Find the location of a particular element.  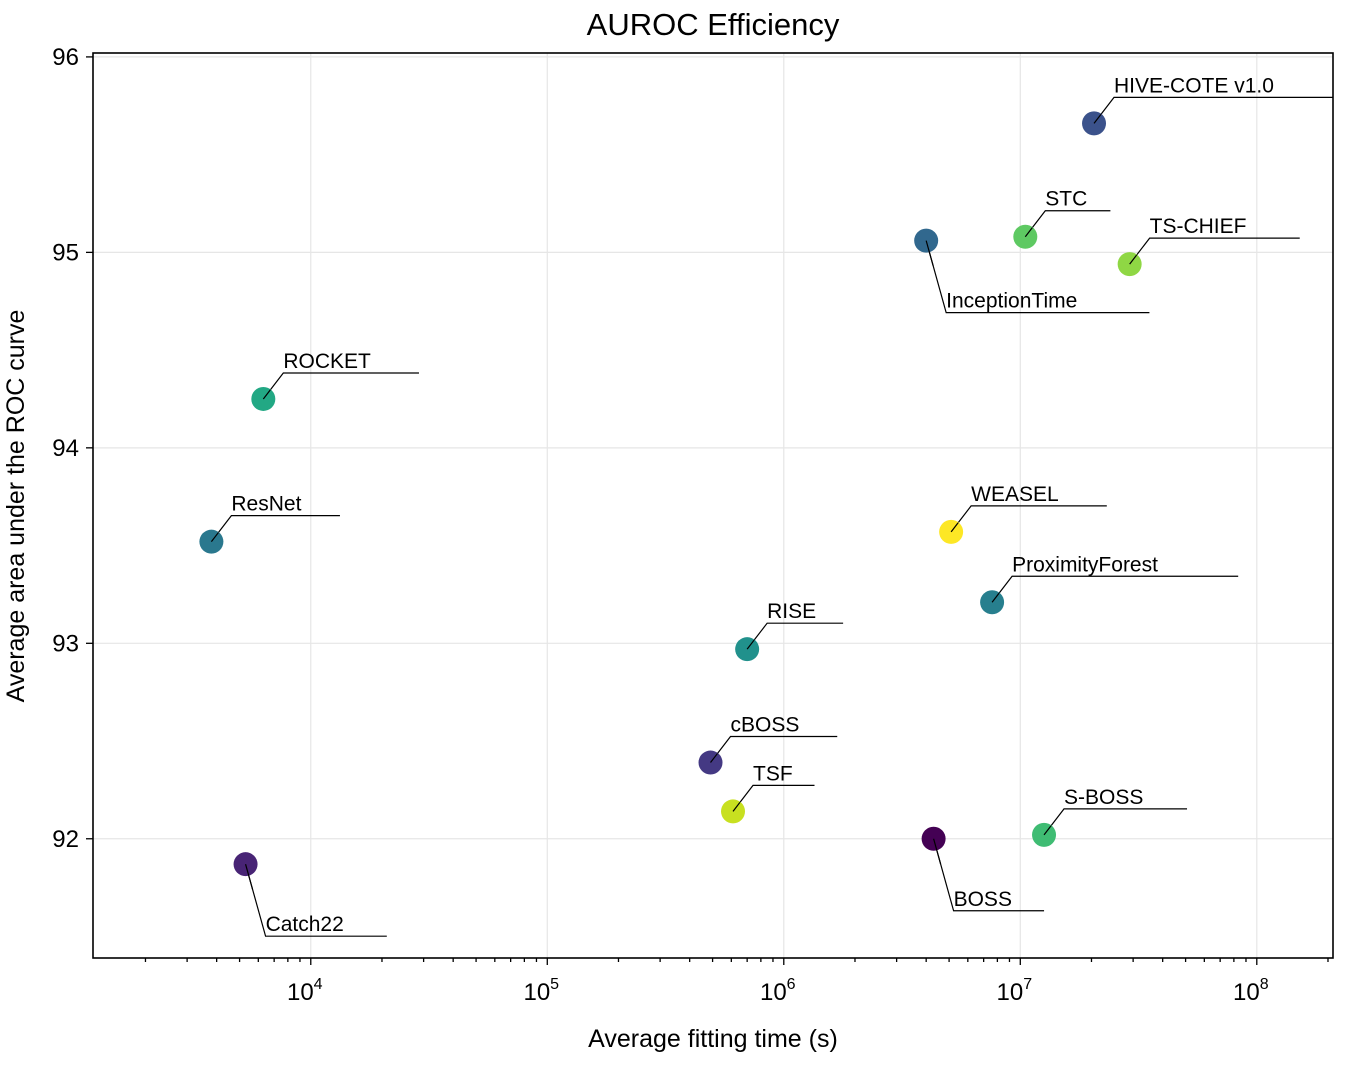

data-point-group: WEASEL is located at coordinates (1023, 513).